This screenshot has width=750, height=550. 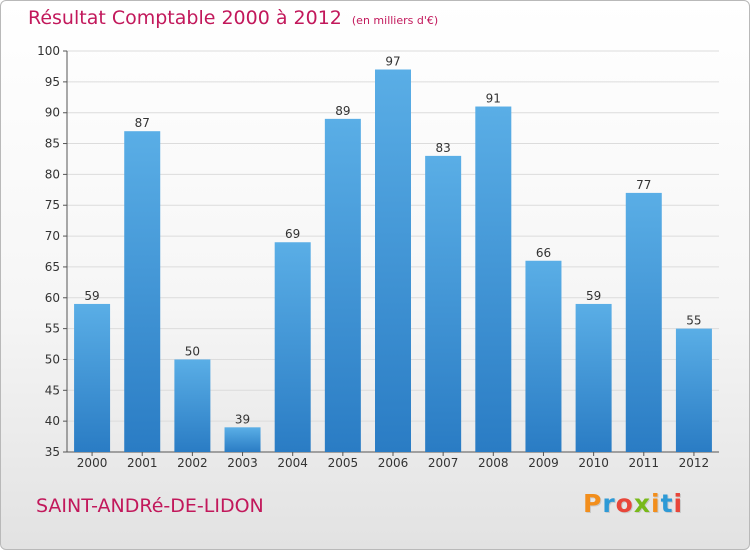 What do you see at coordinates (443, 148) in the screenshot?
I see `data-label-2007: 83` at bounding box center [443, 148].